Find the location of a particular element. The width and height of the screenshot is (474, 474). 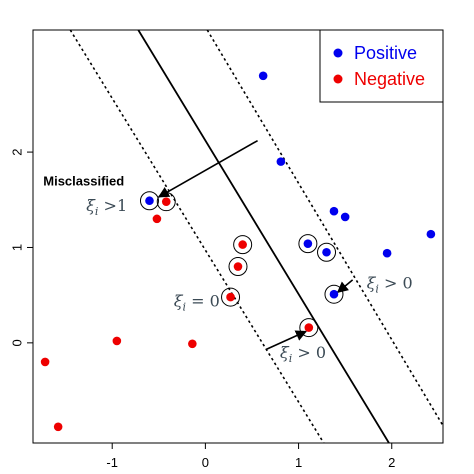

legend-swatch-positive is located at coordinates (338, 53).